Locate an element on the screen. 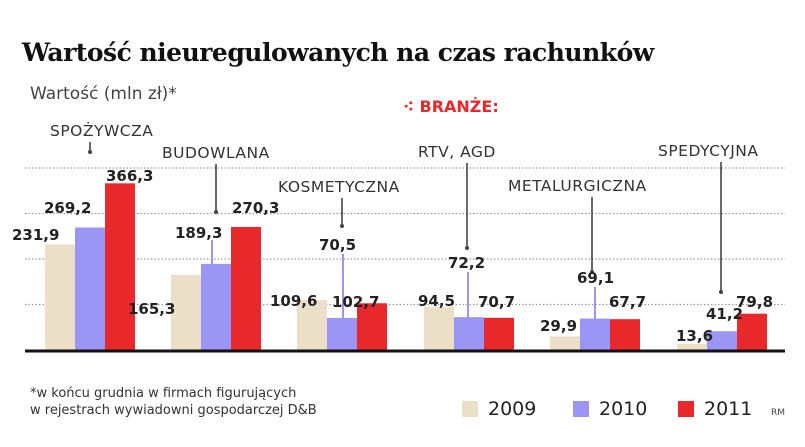 Image resolution: width=805 pixels, height=447 pixels. value-label-2011: 102,7 is located at coordinates (355, 302).